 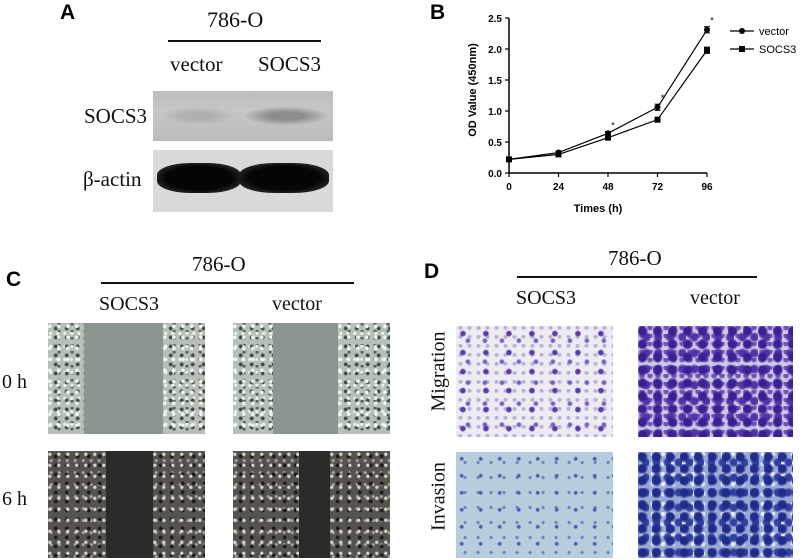 What do you see at coordinates (227, 283) in the screenshot?
I see `panel-c-divider` at bounding box center [227, 283].